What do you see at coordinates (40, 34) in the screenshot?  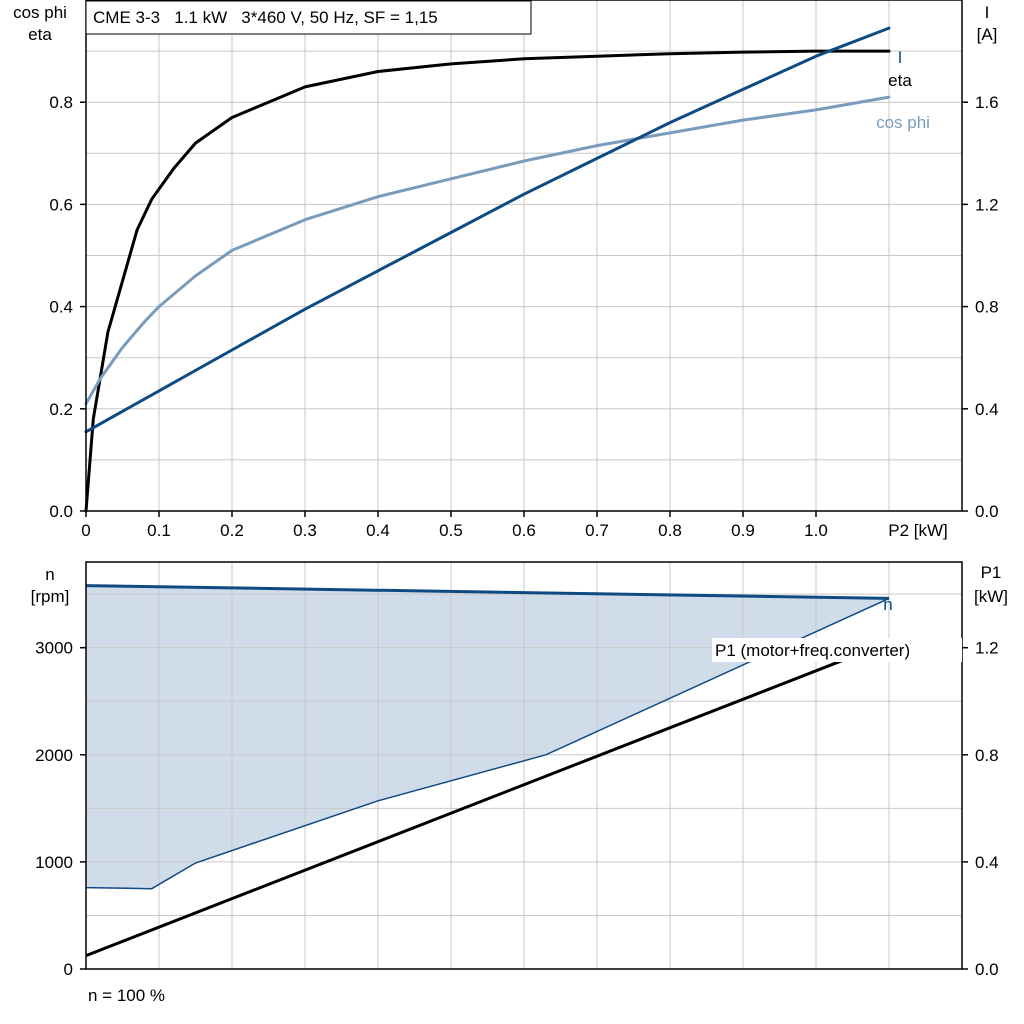 I see `top-left-ylabel-2: eta` at bounding box center [40, 34].